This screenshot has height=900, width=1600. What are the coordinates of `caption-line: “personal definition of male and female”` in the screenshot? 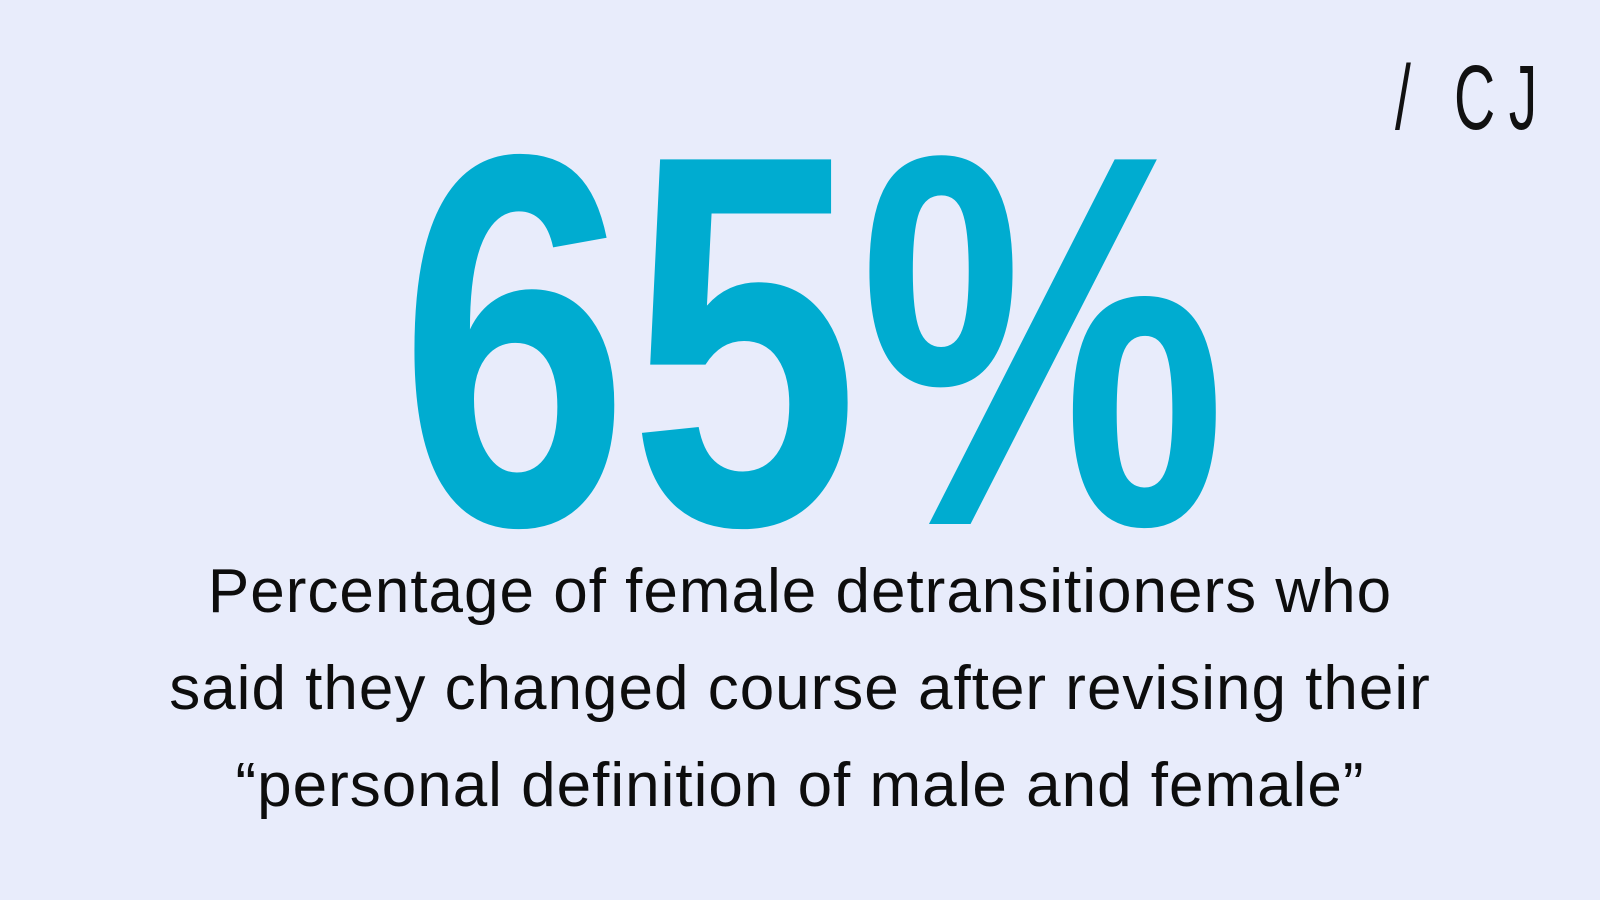 It's located at (799, 785).